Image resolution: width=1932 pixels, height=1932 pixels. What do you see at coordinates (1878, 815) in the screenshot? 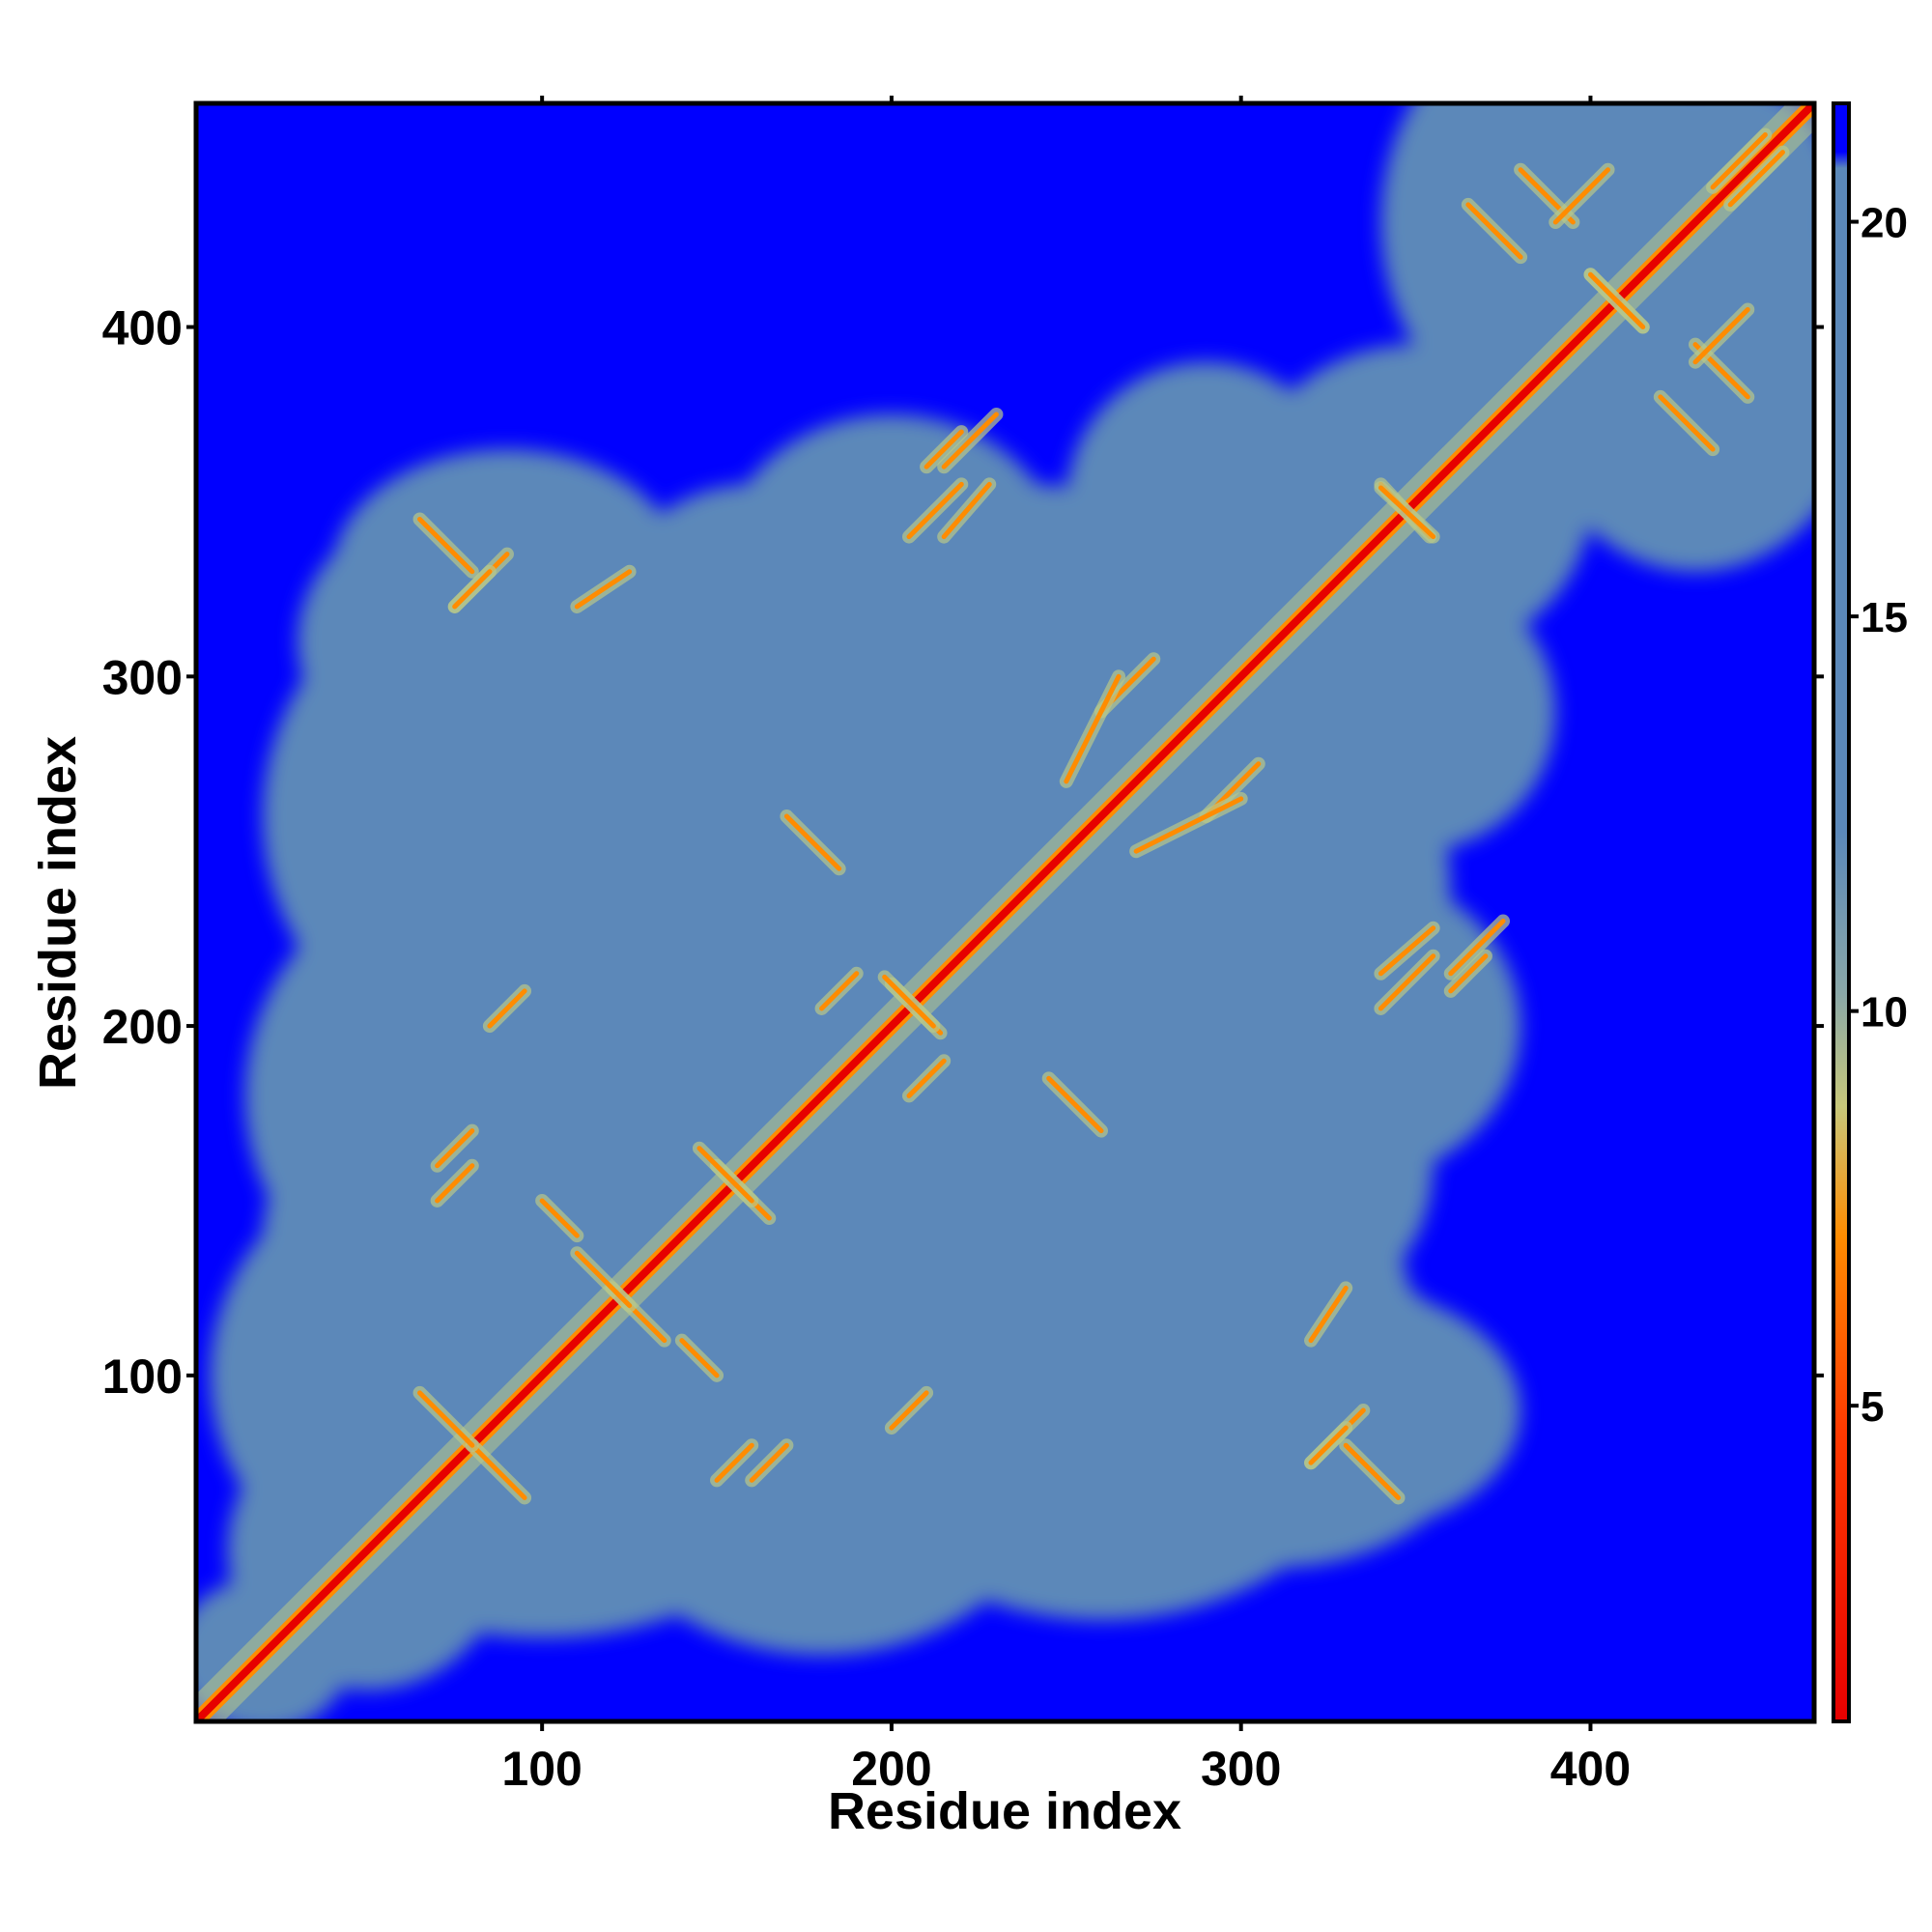
I see `colorbar-ticks: 5 10 15 20` at bounding box center [1878, 815].